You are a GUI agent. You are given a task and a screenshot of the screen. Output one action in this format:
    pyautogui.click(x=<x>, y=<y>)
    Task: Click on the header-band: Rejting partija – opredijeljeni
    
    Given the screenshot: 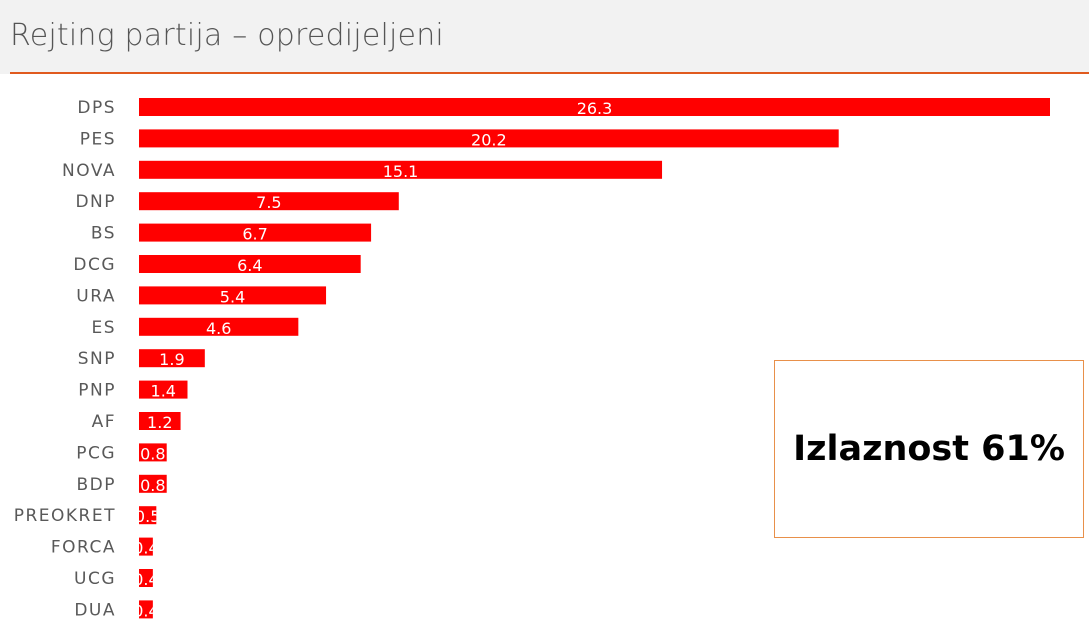 What is the action you would take?
    pyautogui.click(x=544, y=37)
    